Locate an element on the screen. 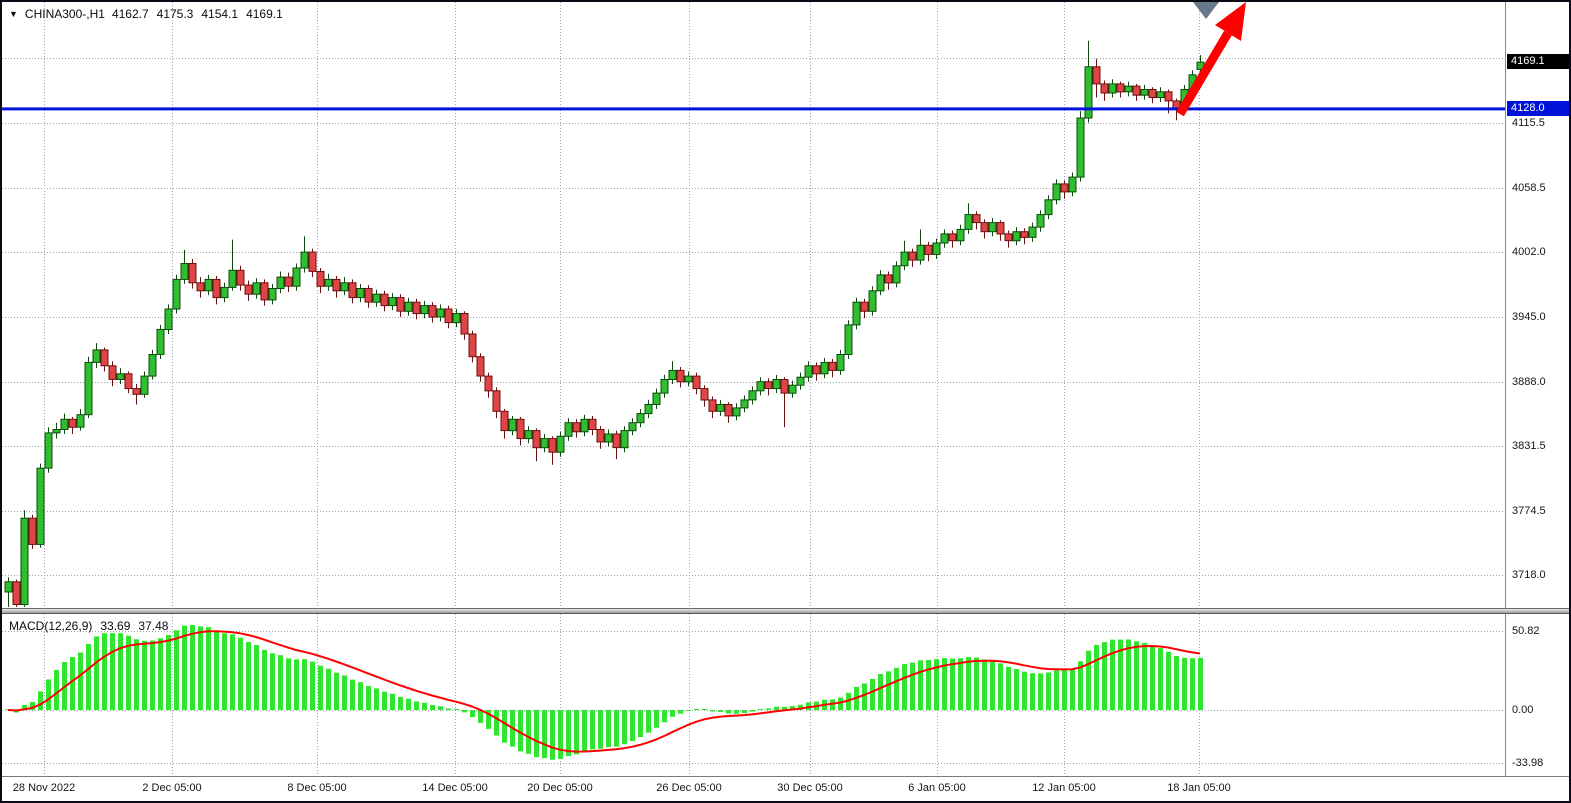 The image size is (1571, 803). ohlc-readout: 4162.7 4175.3 4154.1 4169.1 is located at coordinates (197, 14).